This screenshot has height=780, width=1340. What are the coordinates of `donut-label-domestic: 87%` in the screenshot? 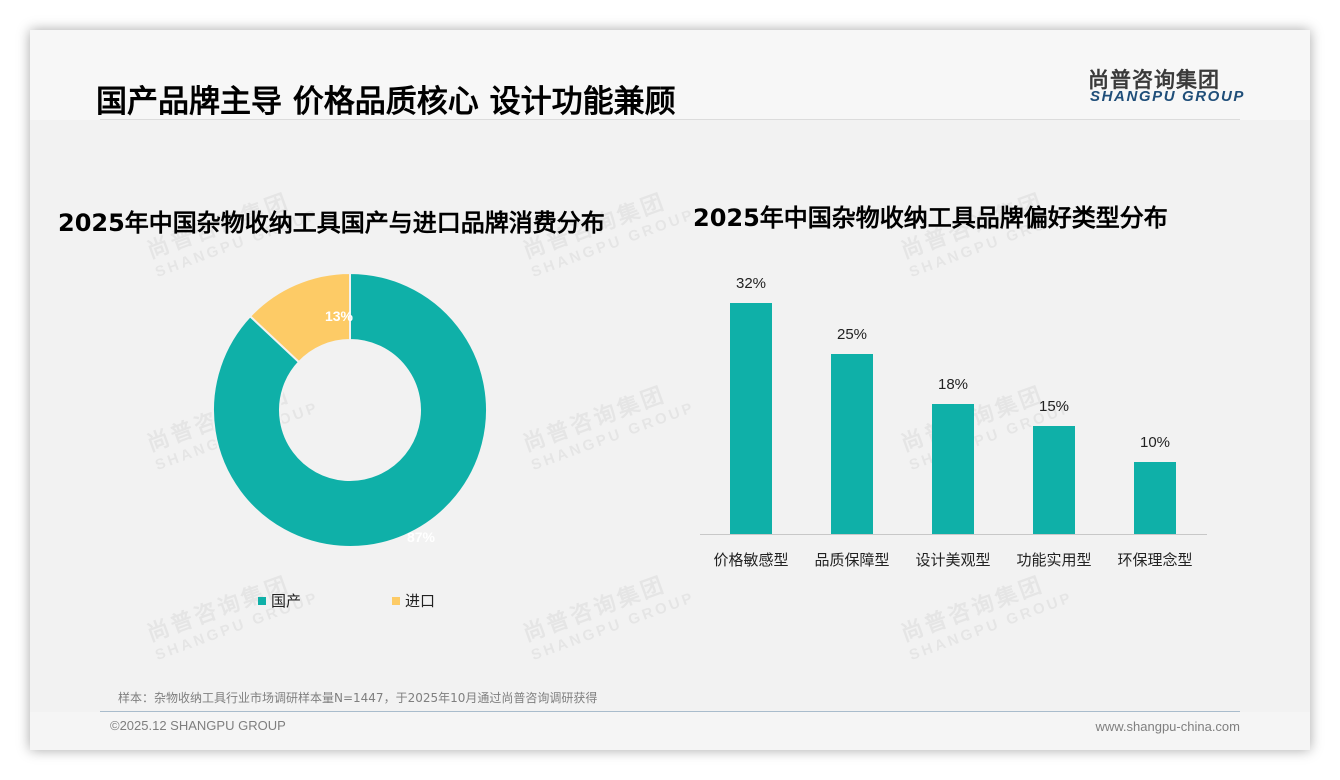 It's located at (421, 537).